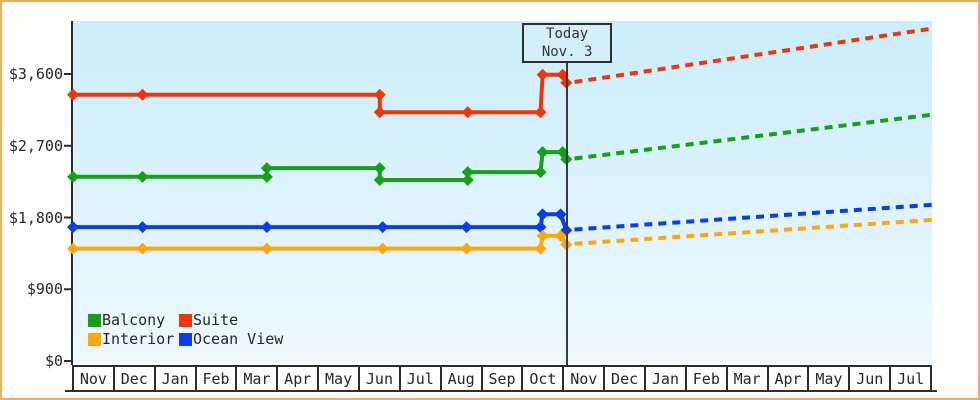  I want to click on x-axis-baseline, so click(501, 391).